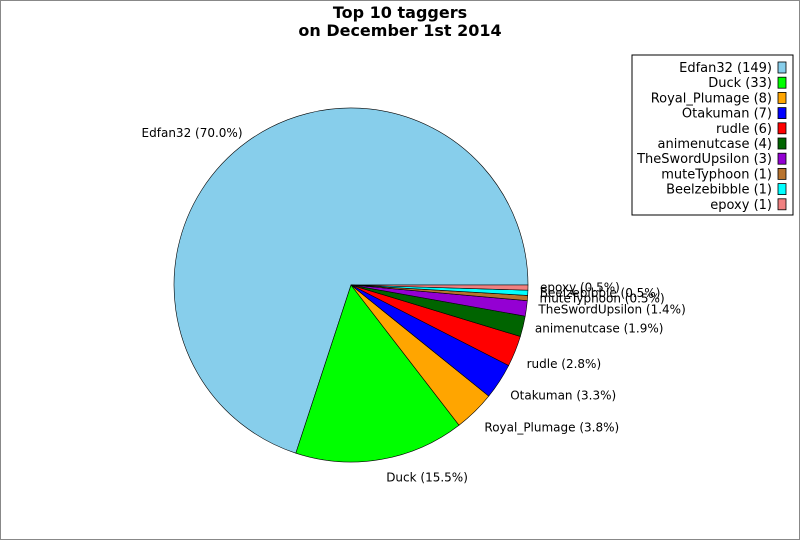 This screenshot has width=800, height=544. Describe the element at coordinates (782, 82) in the screenshot. I see `legend-swatch-duck` at that location.